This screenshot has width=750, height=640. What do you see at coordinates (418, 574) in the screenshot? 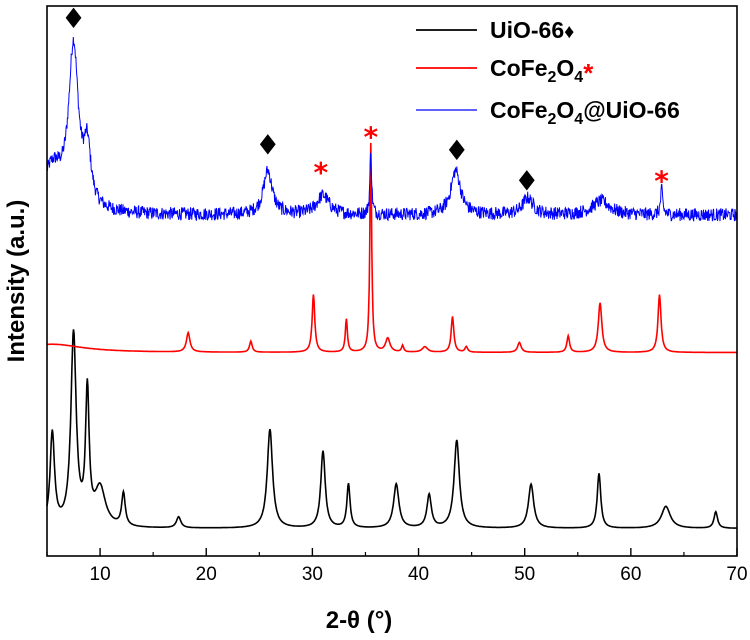
I see `x-tick-label-40: 40` at bounding box center [418, 574].